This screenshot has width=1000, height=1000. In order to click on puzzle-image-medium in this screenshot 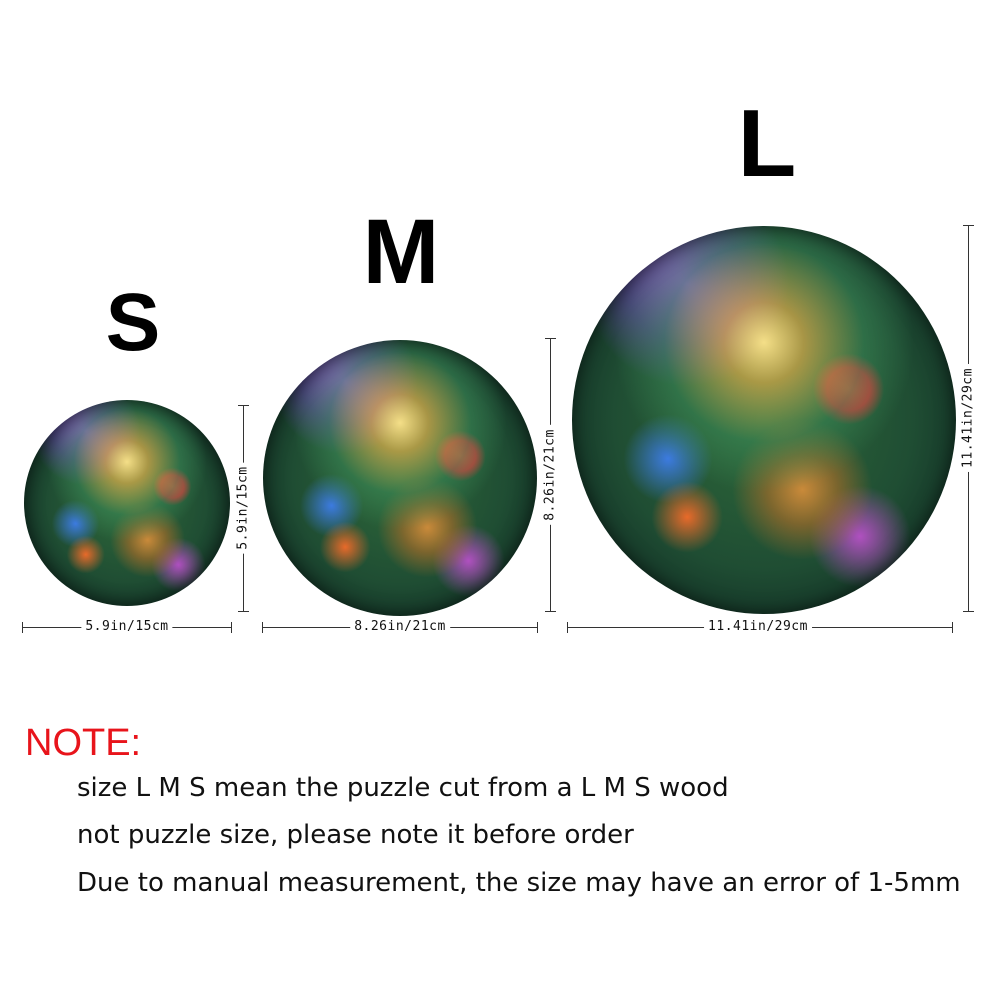, I will do `click(400, 478)`.